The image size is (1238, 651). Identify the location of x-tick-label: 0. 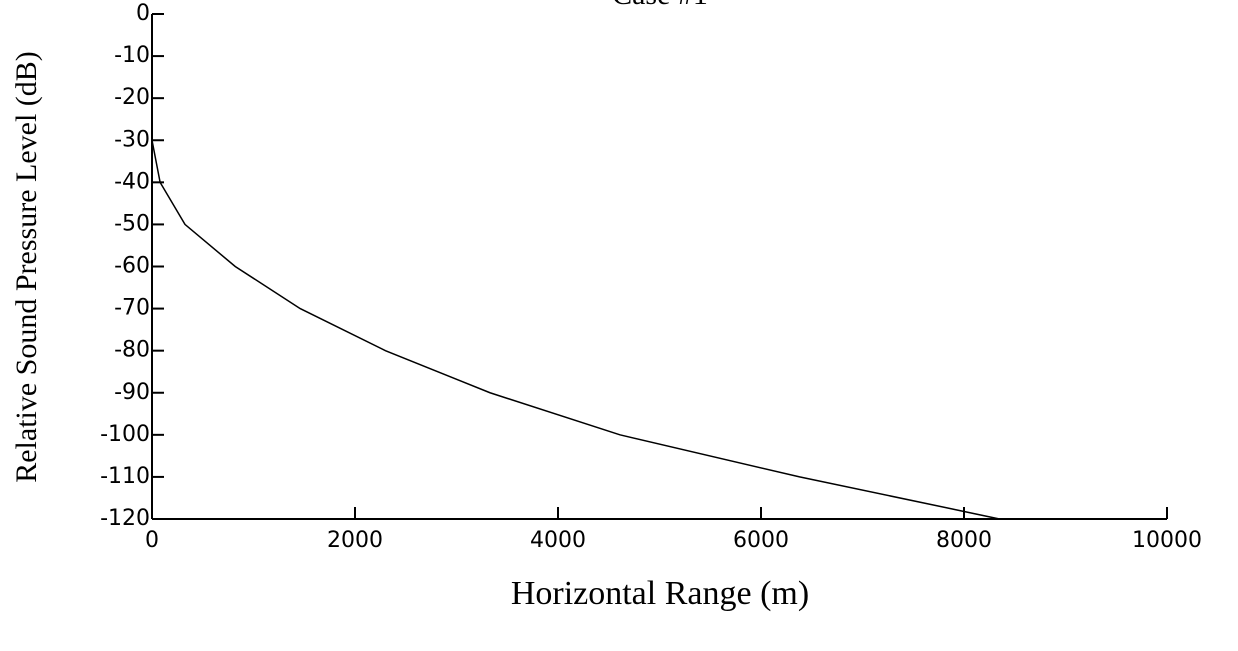
(152, 540).